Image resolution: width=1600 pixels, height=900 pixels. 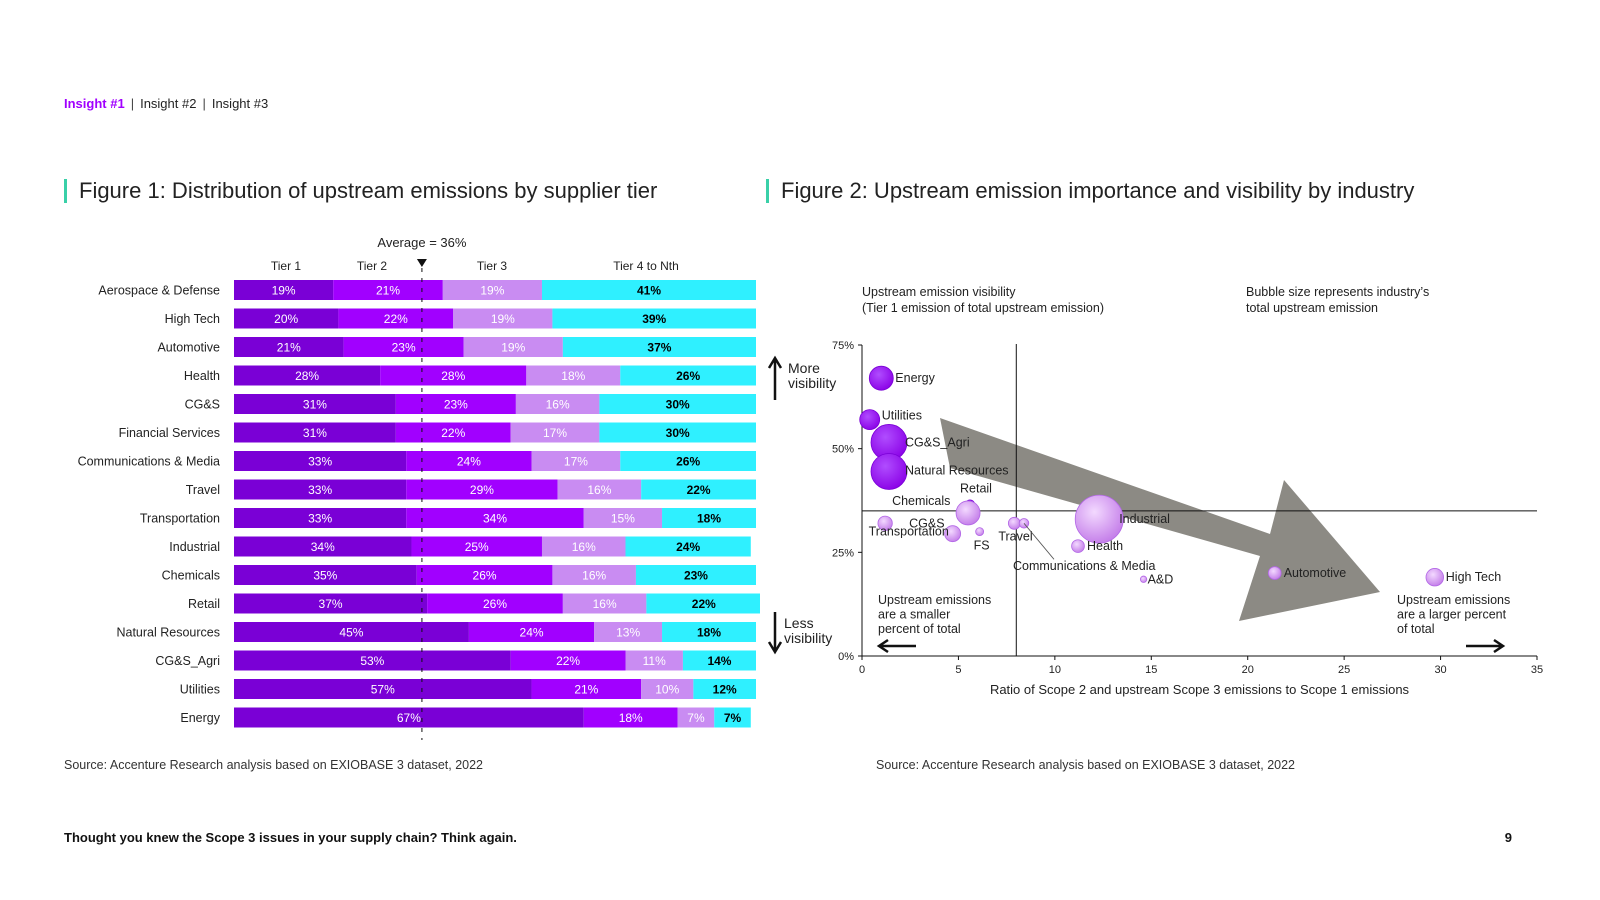 I want to click on data-label: 29%, so click(x=482, y=490).